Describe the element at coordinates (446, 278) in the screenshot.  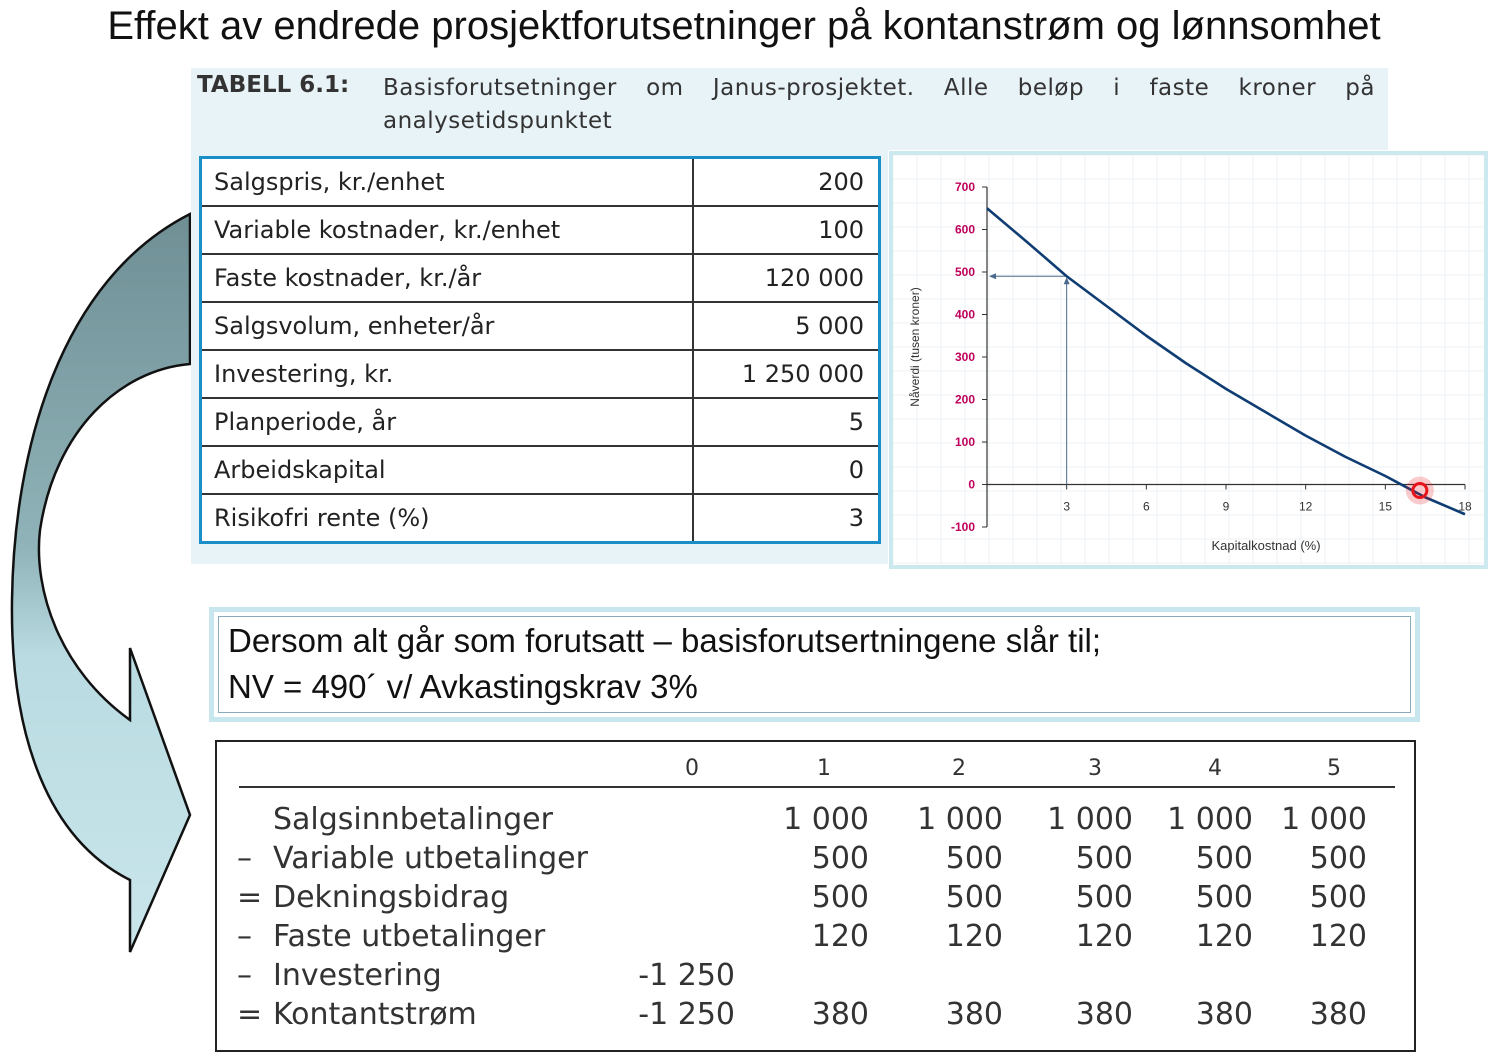
I see `row-label: Faste kostnader, kr./år` at that location.